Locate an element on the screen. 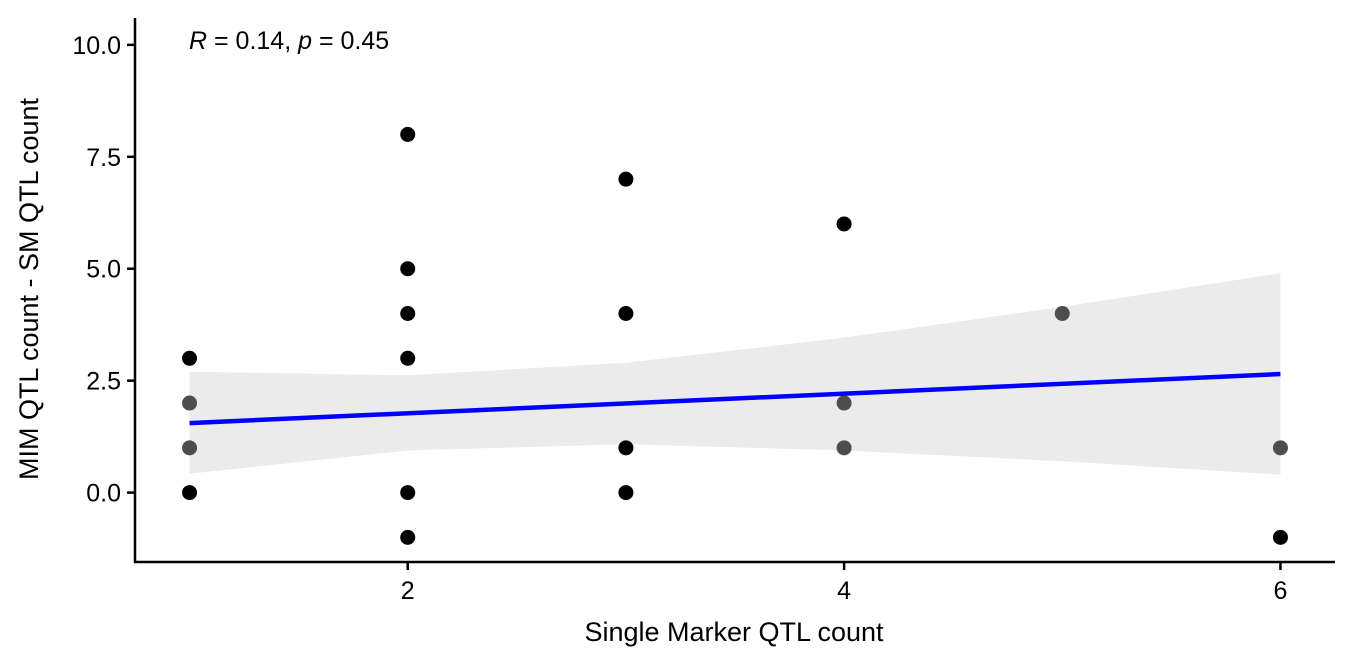 The width and height of the screenshot is (1350, 670). x-tick-label: 6 is located at coordinates (1281, 591).